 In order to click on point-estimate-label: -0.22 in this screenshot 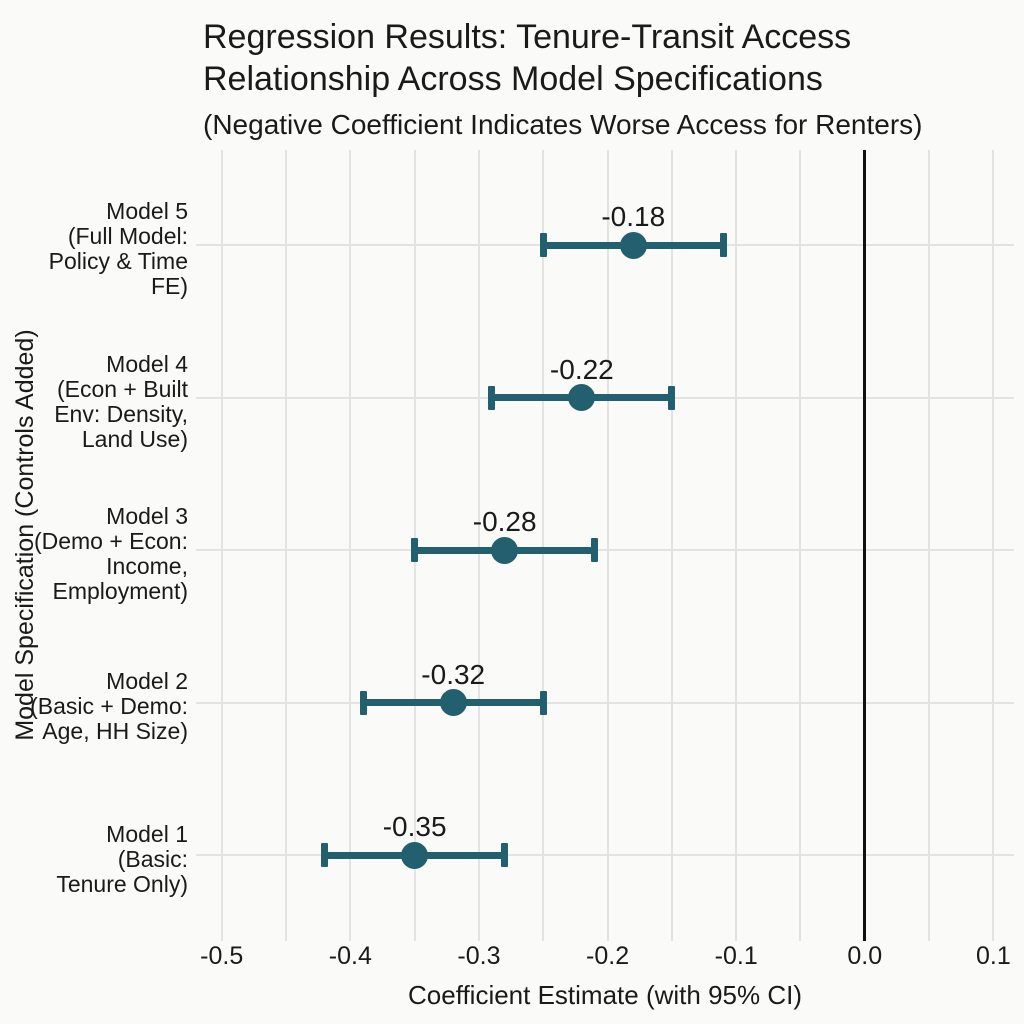, I will do `click(581, 369)`.